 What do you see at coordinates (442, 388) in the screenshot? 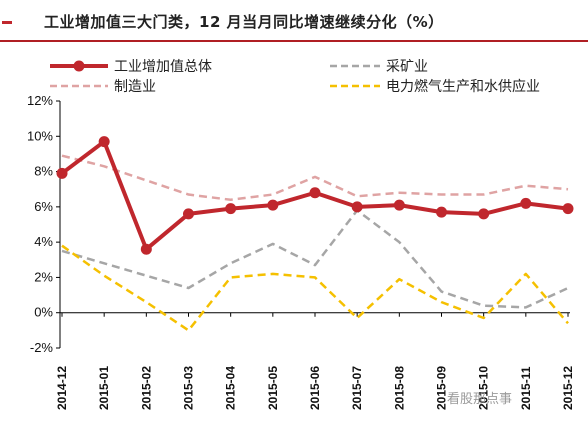
I see `x-tick-label: 2015-09` at bounding box center [442, 388].